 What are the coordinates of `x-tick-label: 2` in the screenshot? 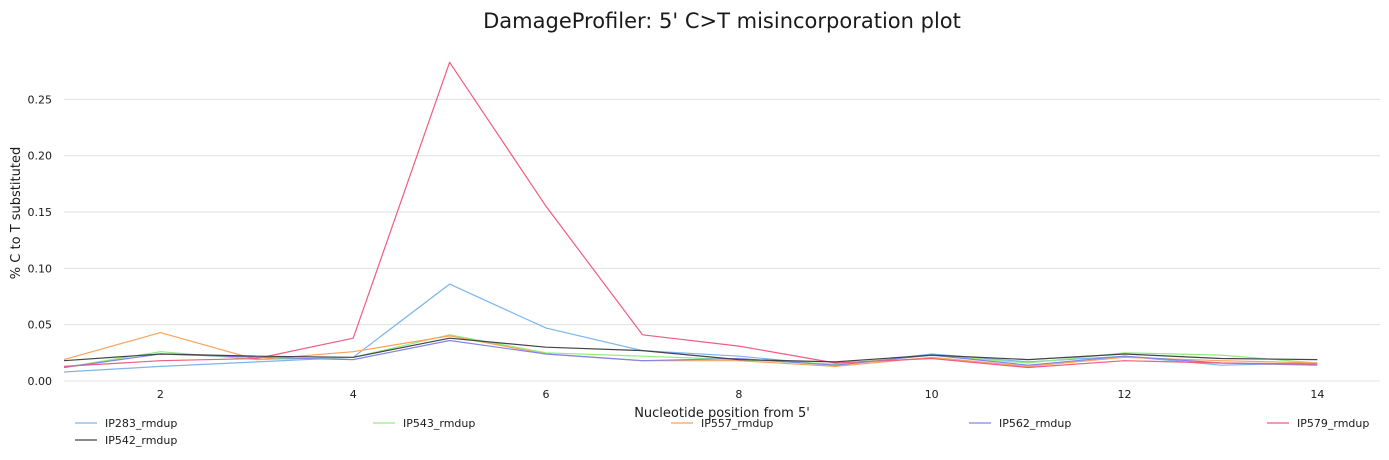 It's located at (160, 394).